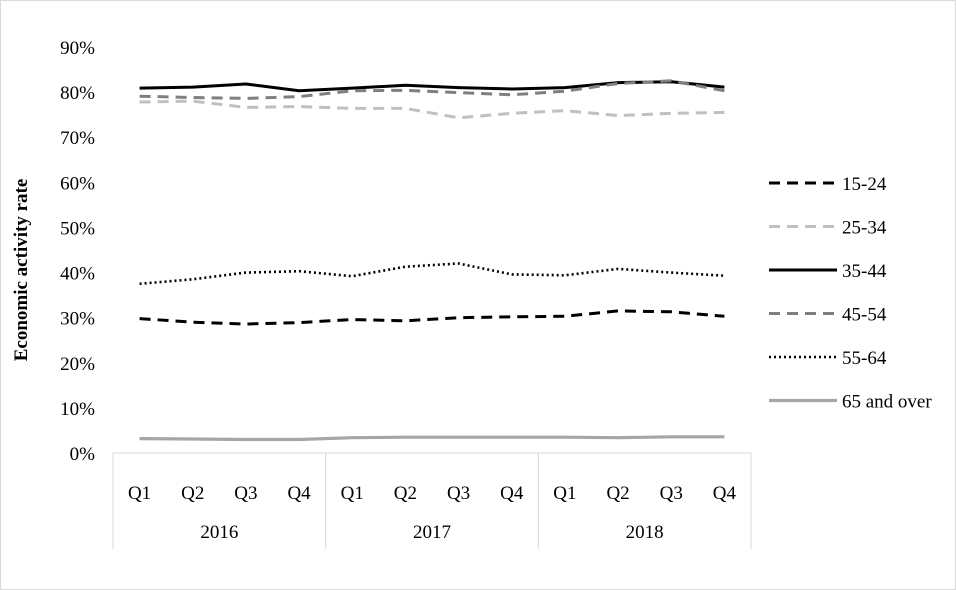  I want to click on y-tick-label: 10%, so click(77, 409).